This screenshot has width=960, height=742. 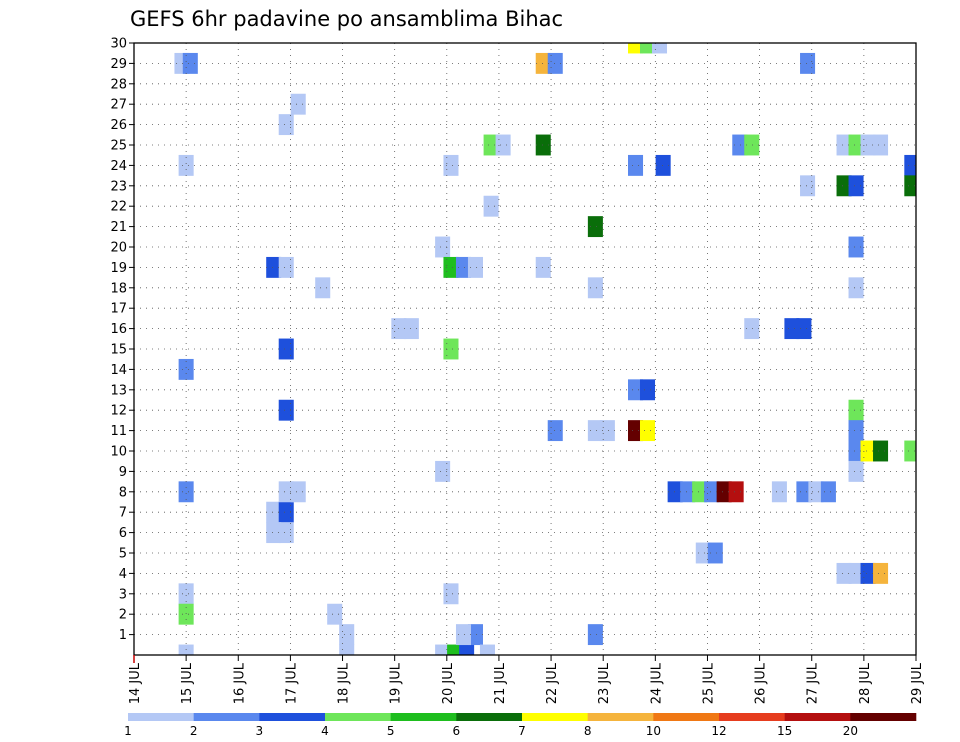 I want to click on y-tick-label: 12, so click(x=118, y=411).